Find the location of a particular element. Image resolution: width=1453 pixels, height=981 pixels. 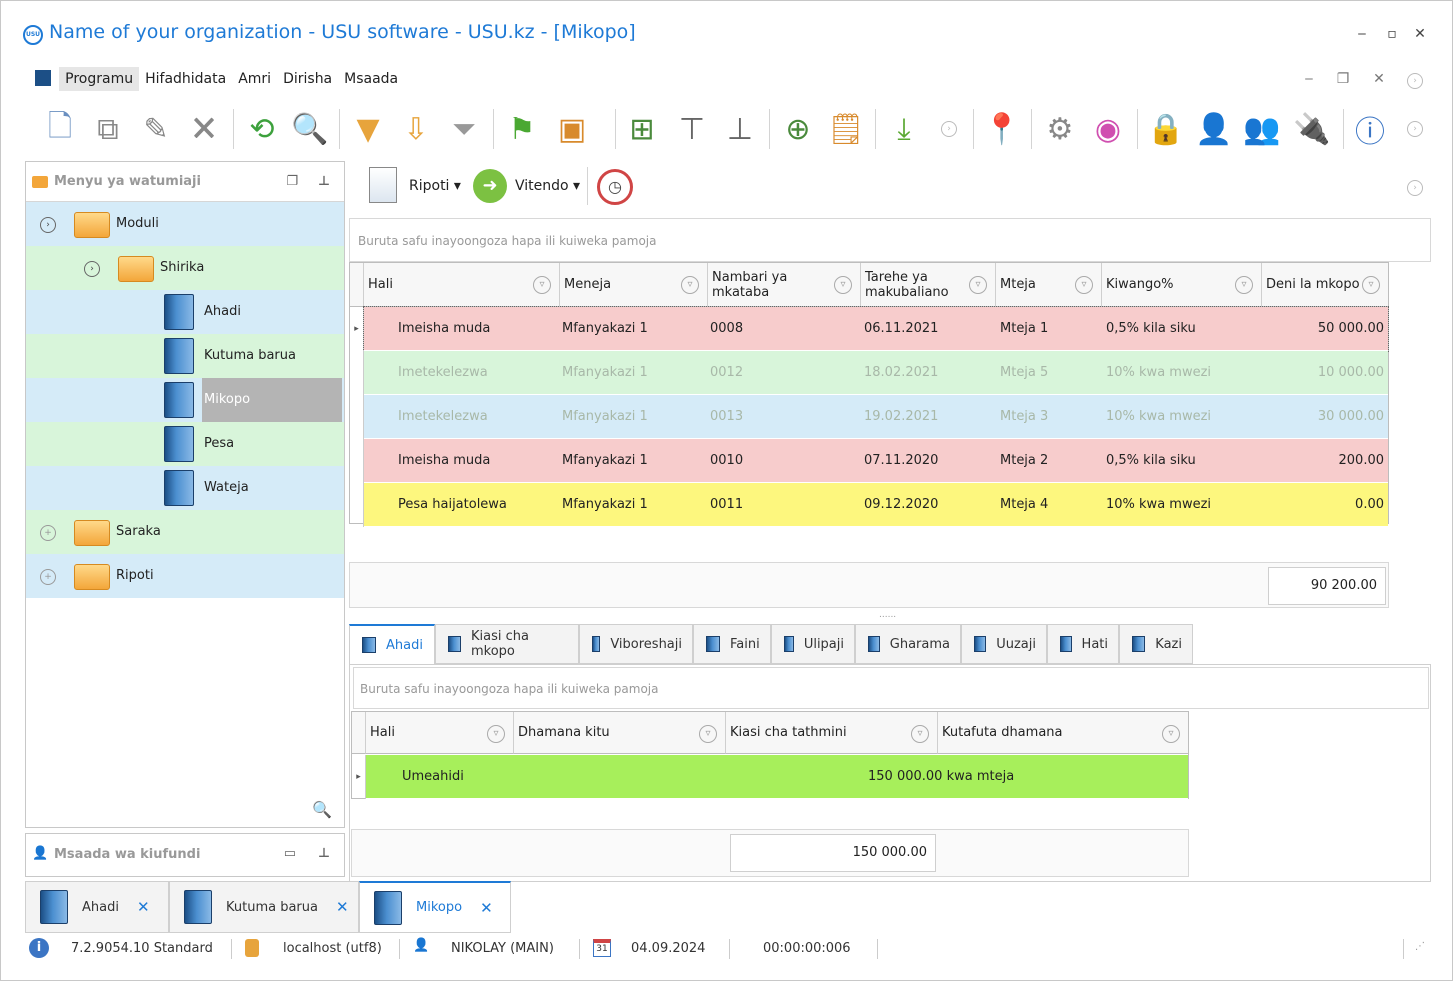

plugin-icon: 🔌 is located at coordinates (1312, 129).